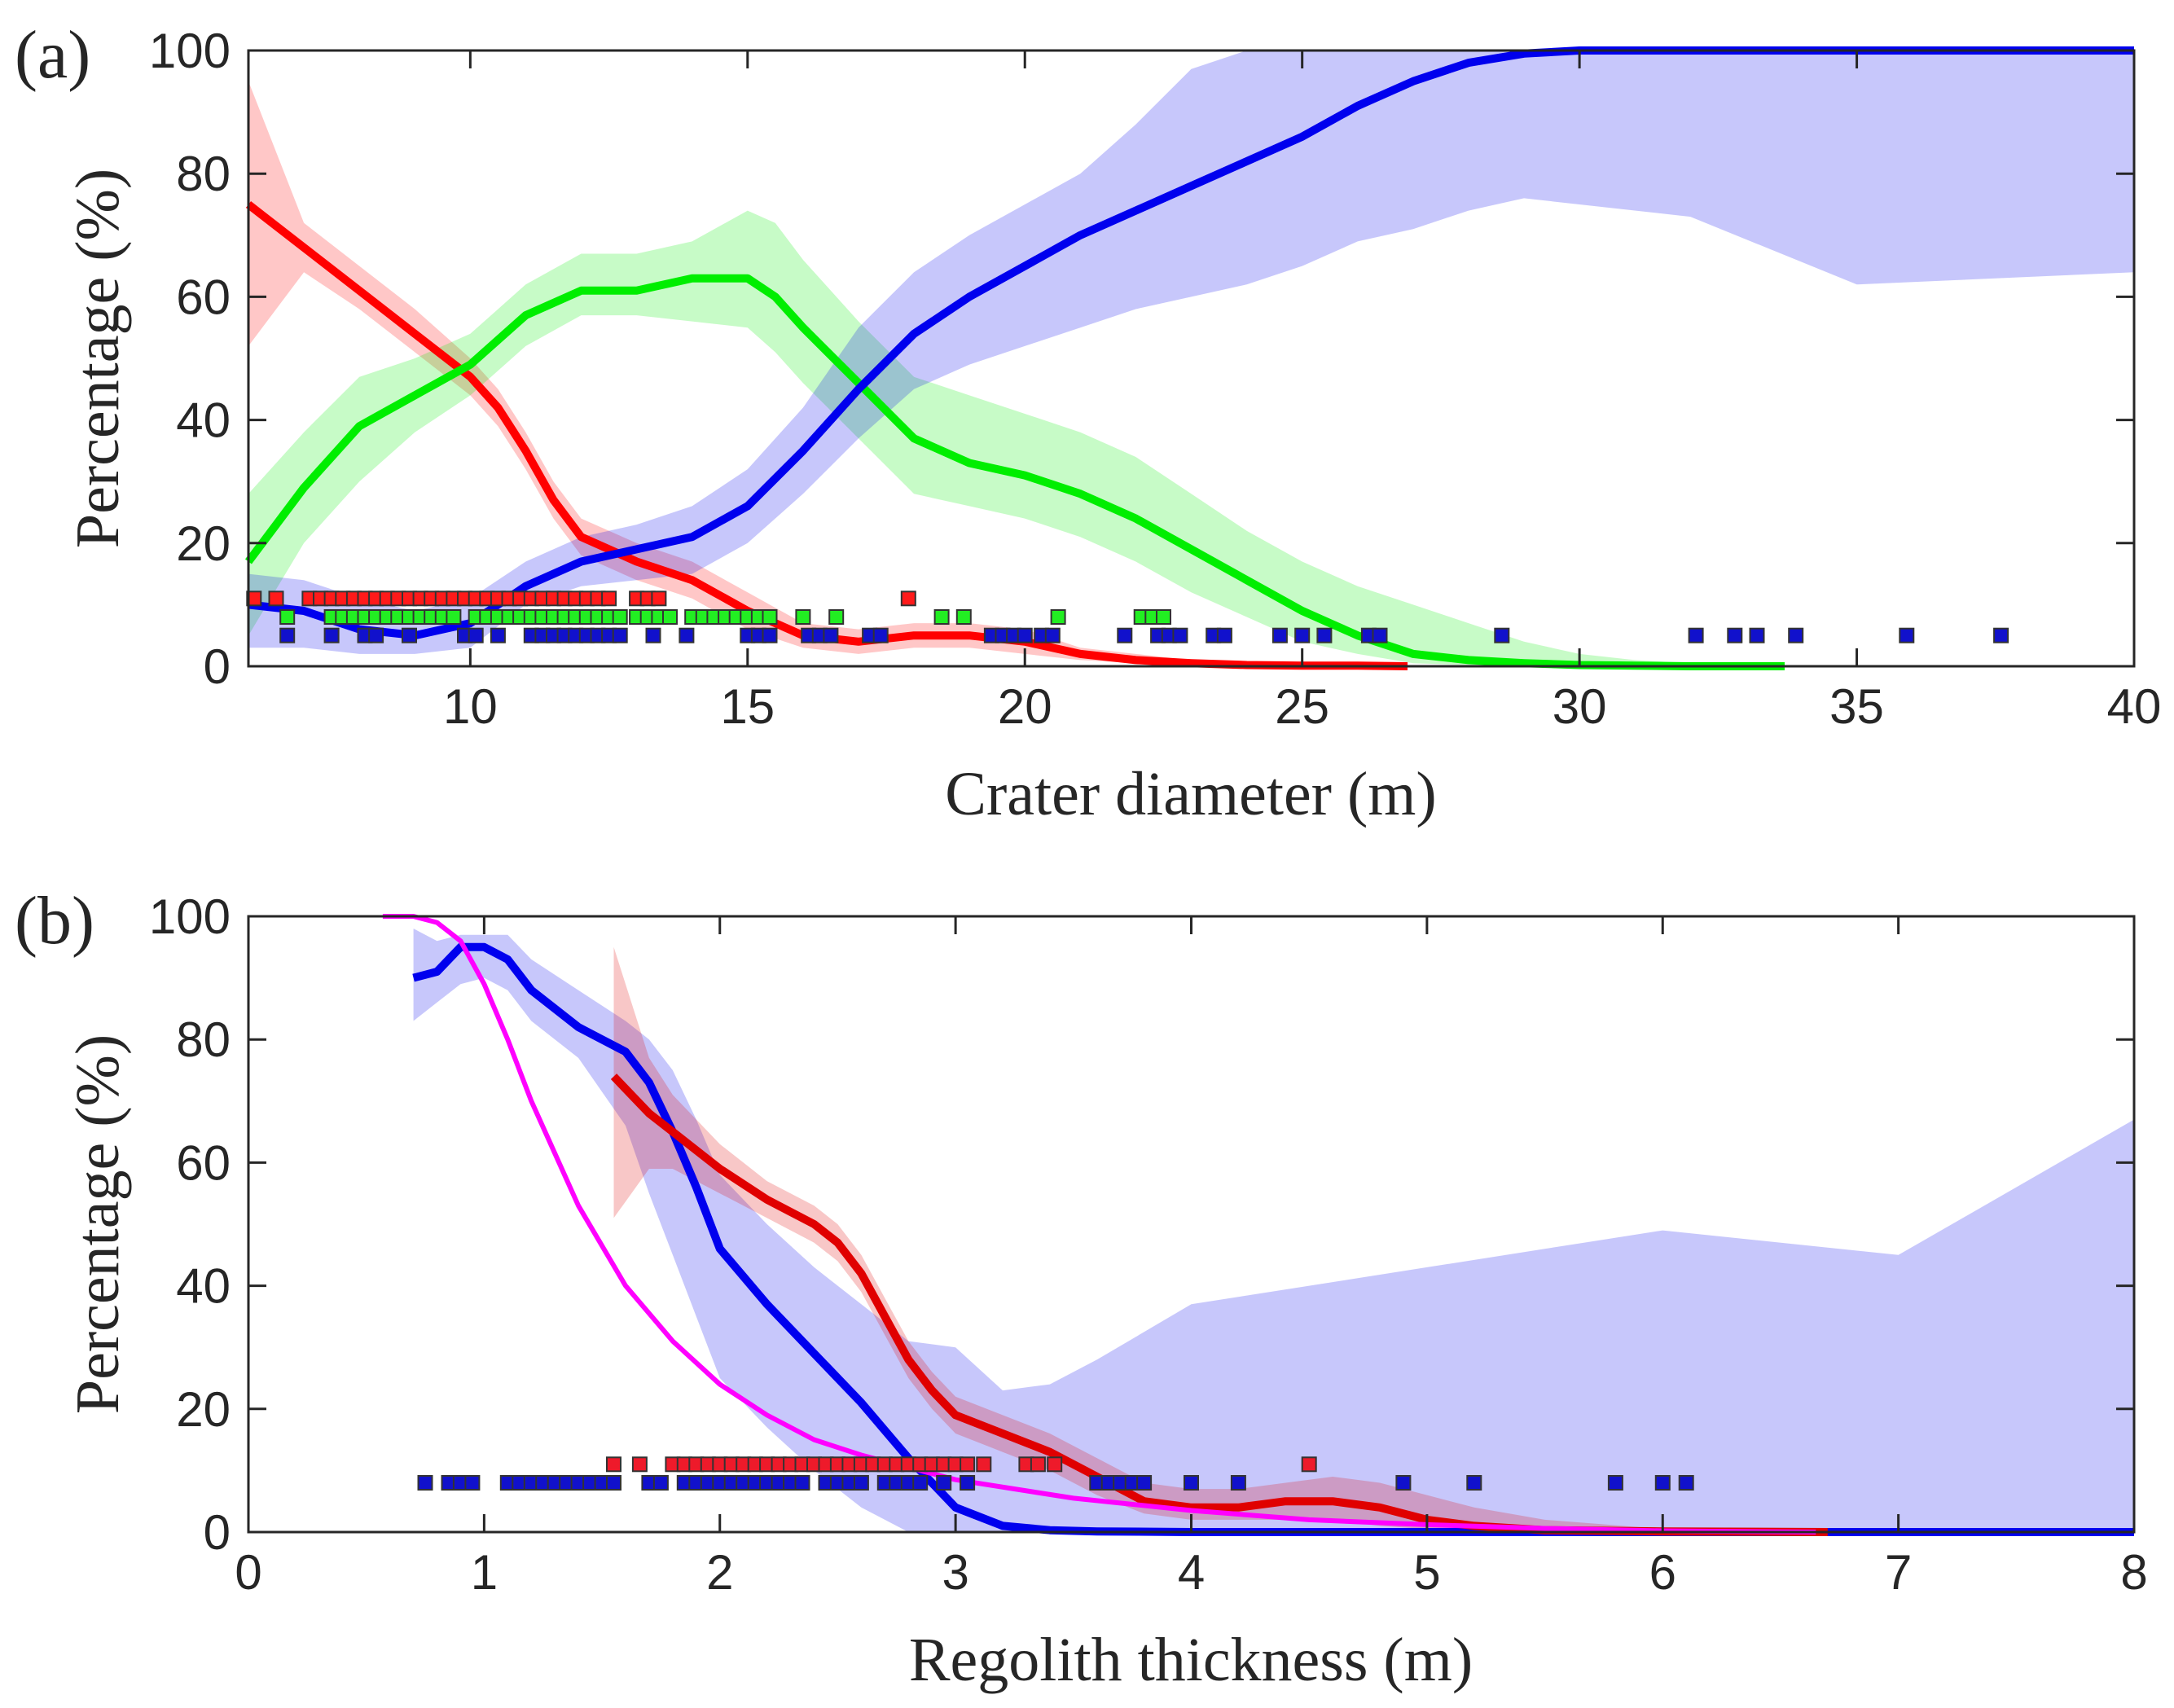 Image resolution: width=2174 pixels, height=1708 pixels. Describe the element at coordinates (53, 55) in the screenshot. I see `panel-a-label: (a)` at that location.